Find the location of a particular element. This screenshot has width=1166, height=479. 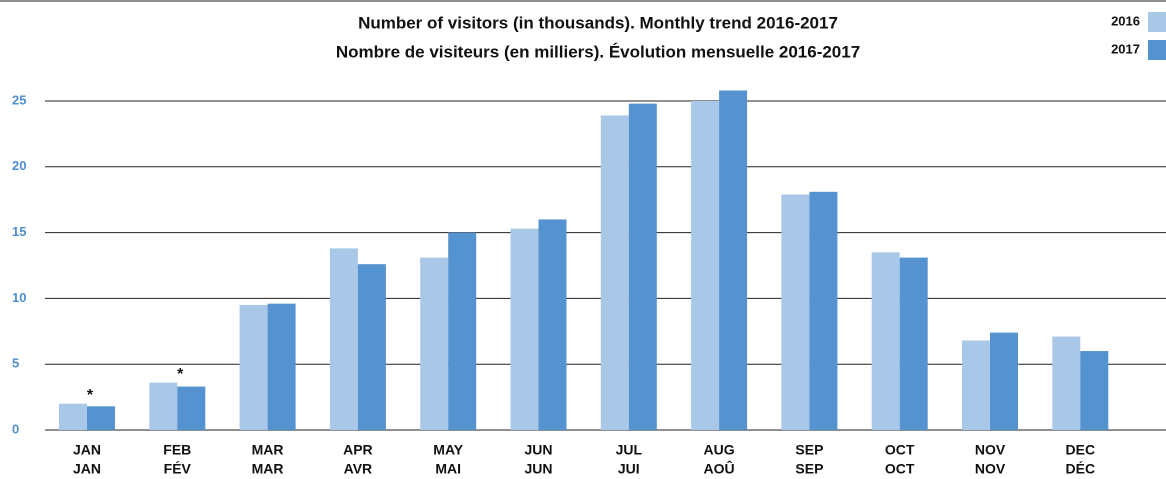

x-tick-label: FÉV is located at coordinates (178, 469).